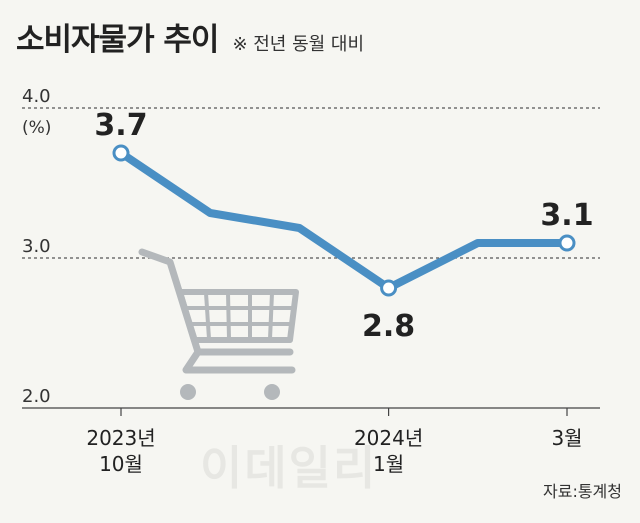  Describe the element at coordinates (218, 324) in the screenshot. I see `shopping-cart-icon` at that location.